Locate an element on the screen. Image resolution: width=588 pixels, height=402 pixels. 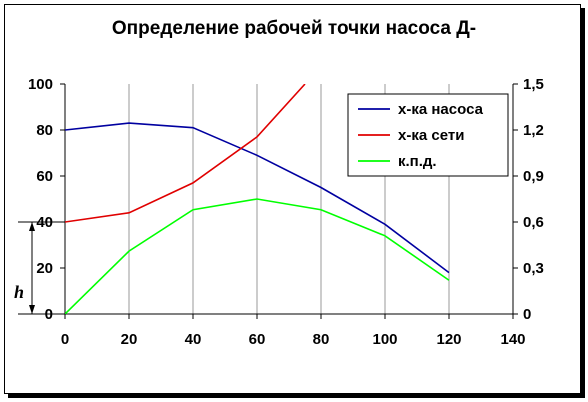
y-tick-label: 100 is located at coordinates (40, 84).